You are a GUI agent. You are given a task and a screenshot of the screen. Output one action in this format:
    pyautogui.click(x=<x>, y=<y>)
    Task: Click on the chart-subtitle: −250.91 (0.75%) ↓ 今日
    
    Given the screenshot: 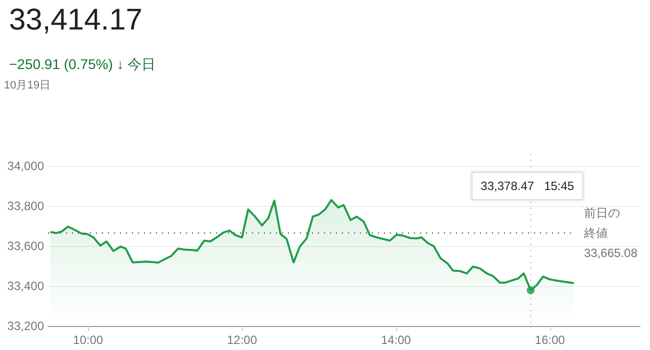 What is the action you would take?
    pyautogui.click(x=82, y=64)
    